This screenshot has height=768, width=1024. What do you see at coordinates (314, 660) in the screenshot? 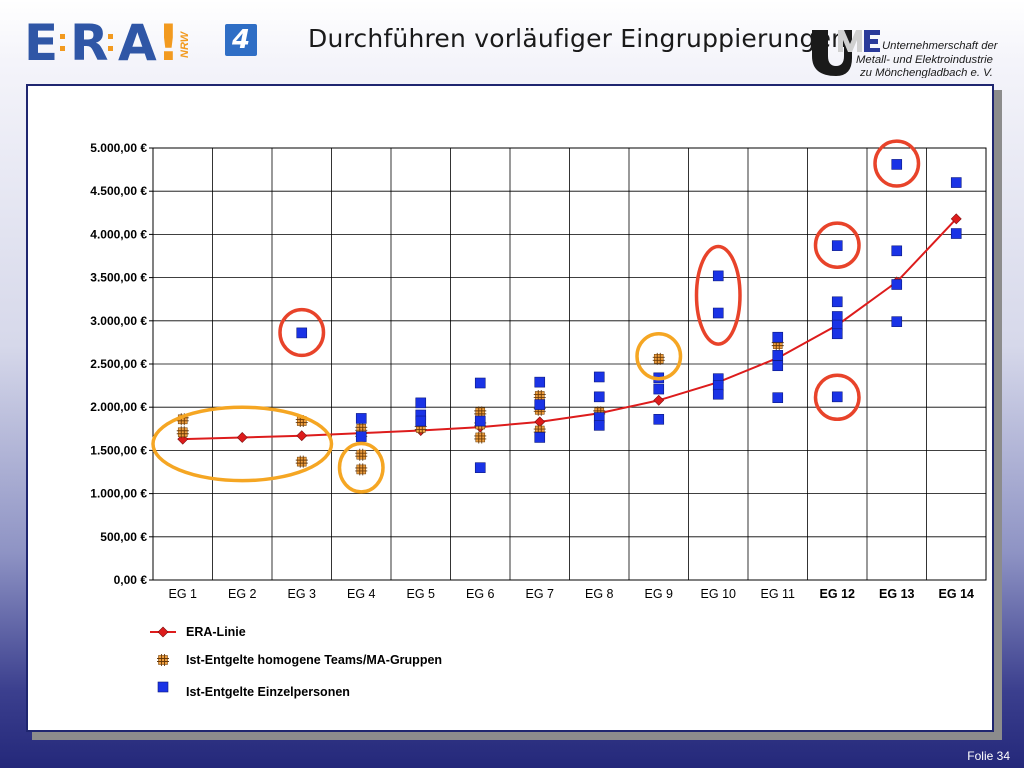
I see `legend-label-teams: Ist-Entgelte homogene Teams/MA-Gruppen` at bounding box center [314, 660].